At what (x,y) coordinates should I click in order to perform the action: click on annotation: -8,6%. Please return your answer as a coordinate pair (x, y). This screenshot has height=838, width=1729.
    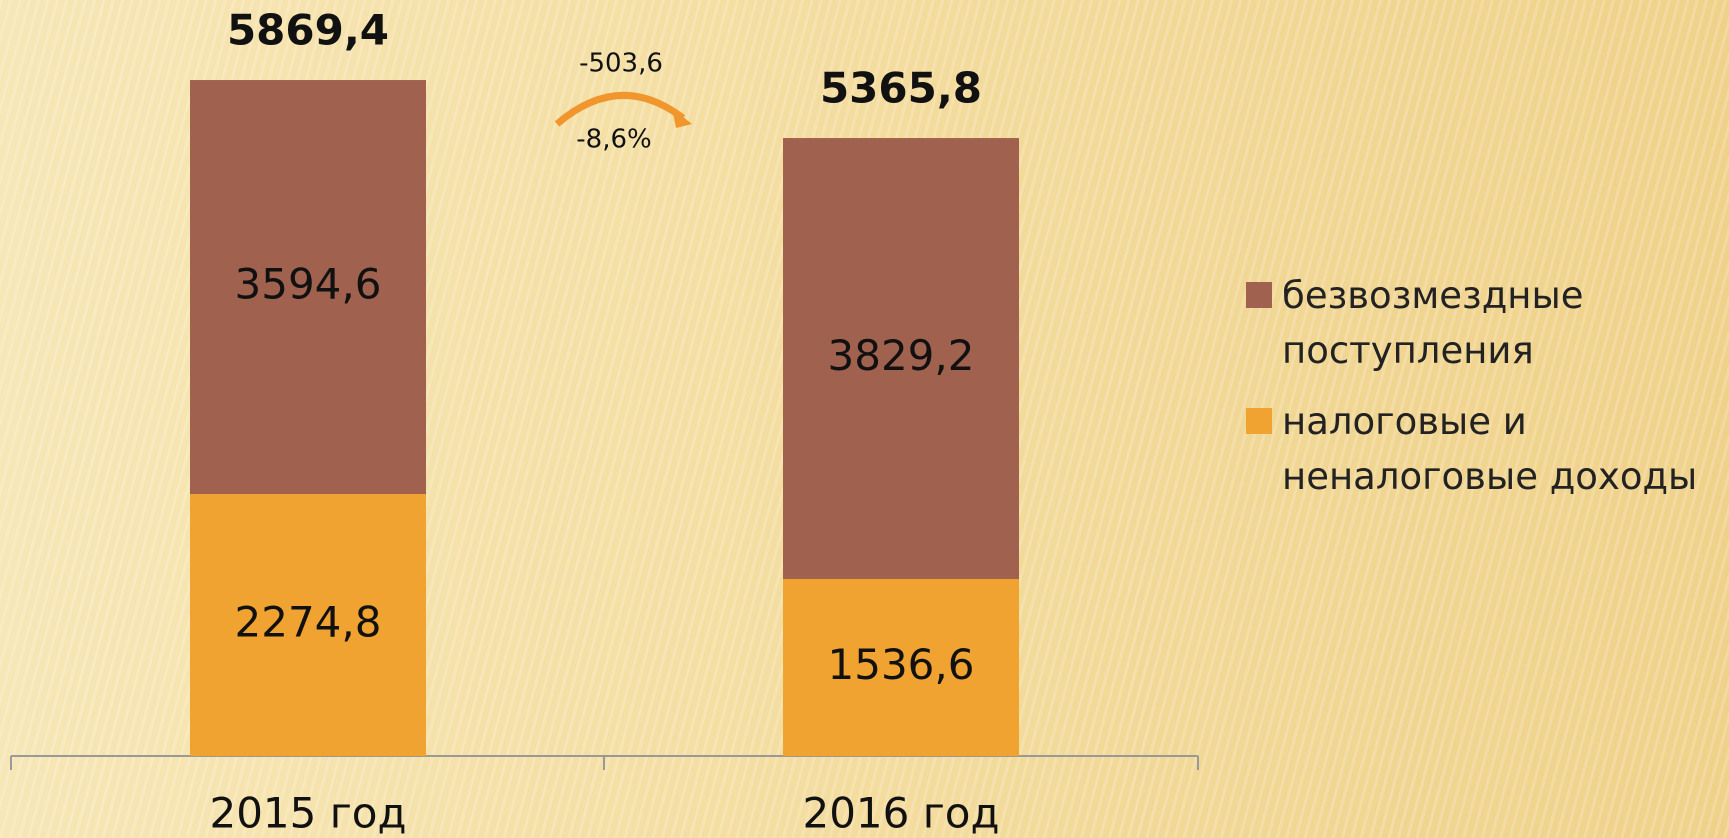
    Looking at the image, I should click on (613, 140).